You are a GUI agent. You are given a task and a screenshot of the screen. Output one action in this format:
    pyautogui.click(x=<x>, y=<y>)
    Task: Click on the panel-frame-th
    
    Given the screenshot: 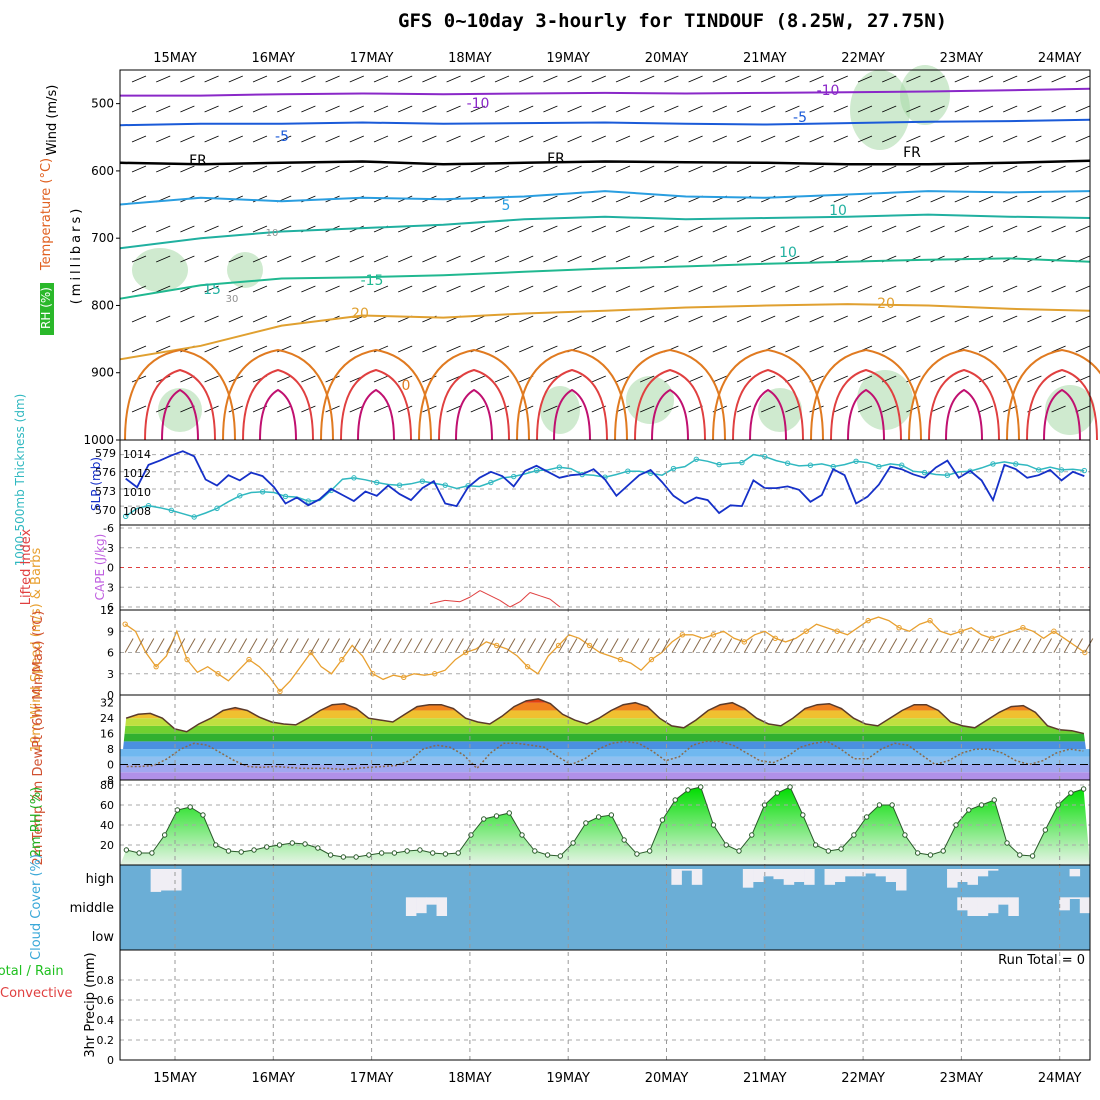 What is the action you would take?
    pyautogui.click(x=605, y=482)
    